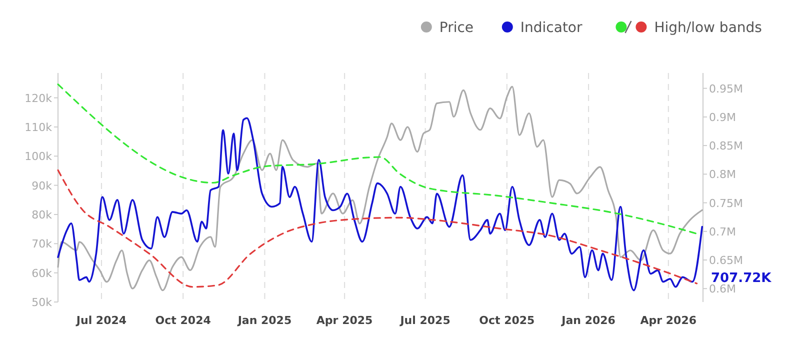  Describe the element at coordinates (42, 185) in the screenshot. I see `y-tick-label: 90k` at that location.